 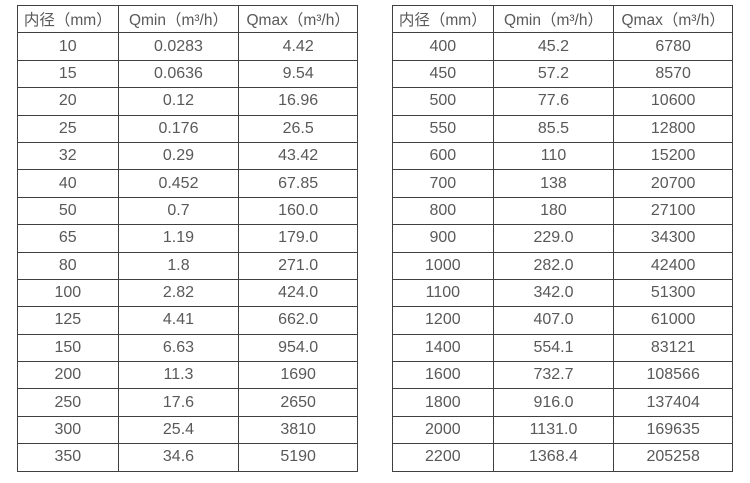 What do you see at coordinates (187, 128) in the screenshot?
I see `table-row: 25 0.176 26.5` at bounding box center [187, 128].